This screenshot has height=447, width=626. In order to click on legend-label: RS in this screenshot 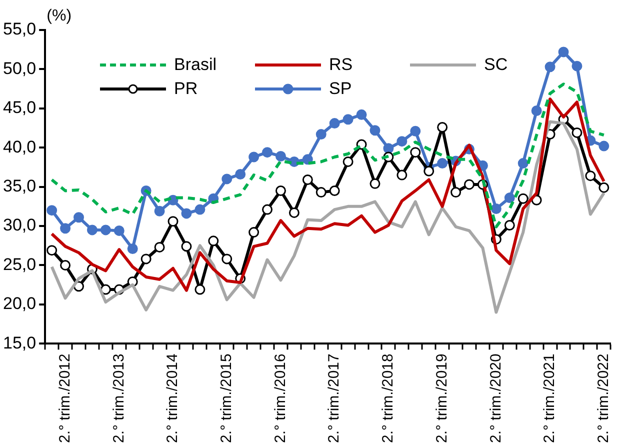, I will do `click(341, 65)`.